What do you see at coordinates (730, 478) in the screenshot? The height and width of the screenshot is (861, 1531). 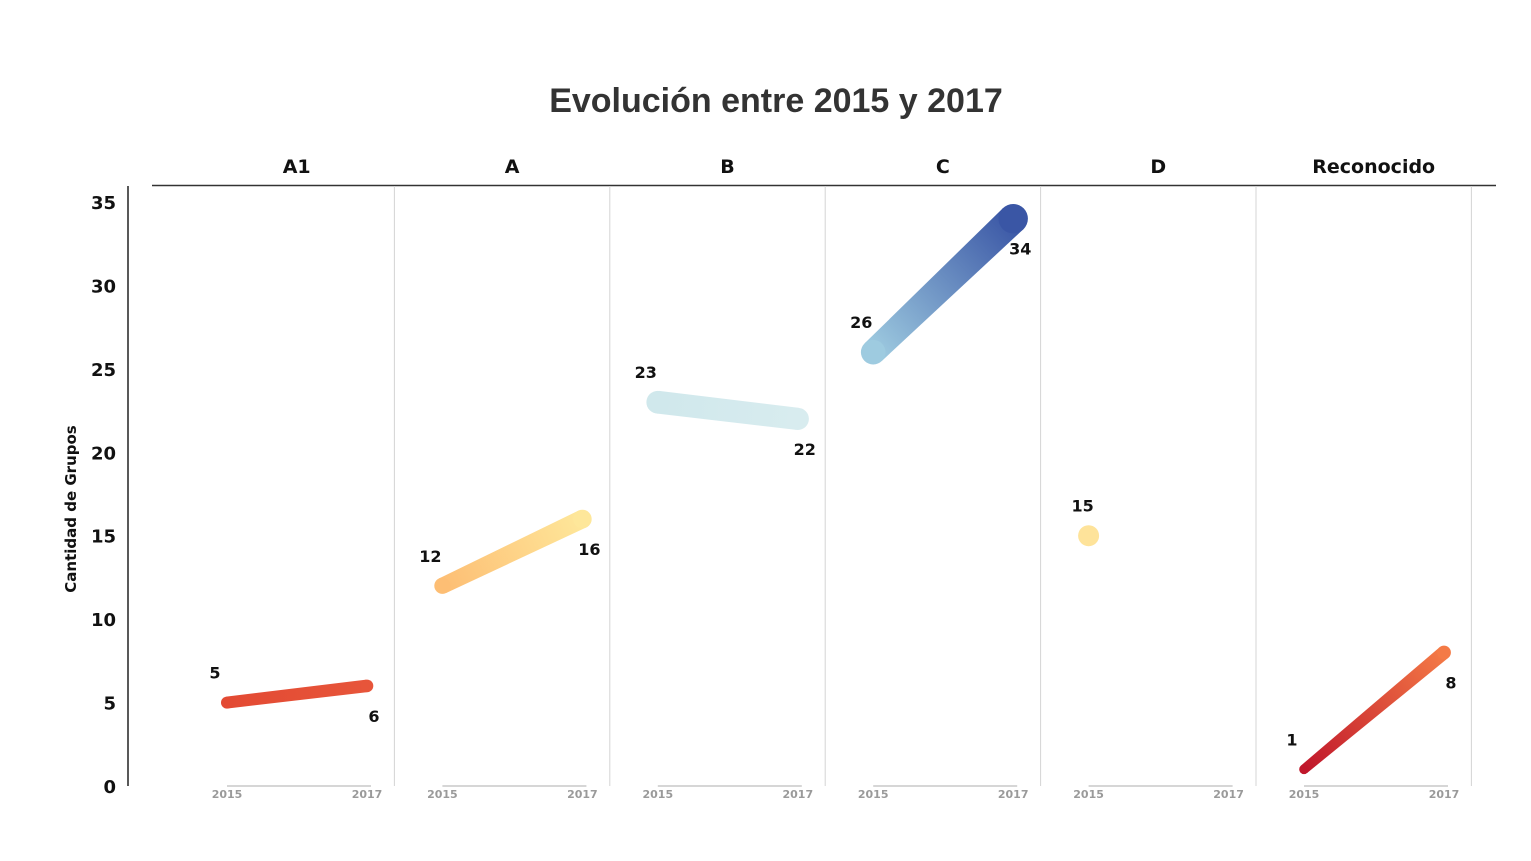 I see `facet-panel: B 2015 2017 23 22` at bounding box center [730, 478].